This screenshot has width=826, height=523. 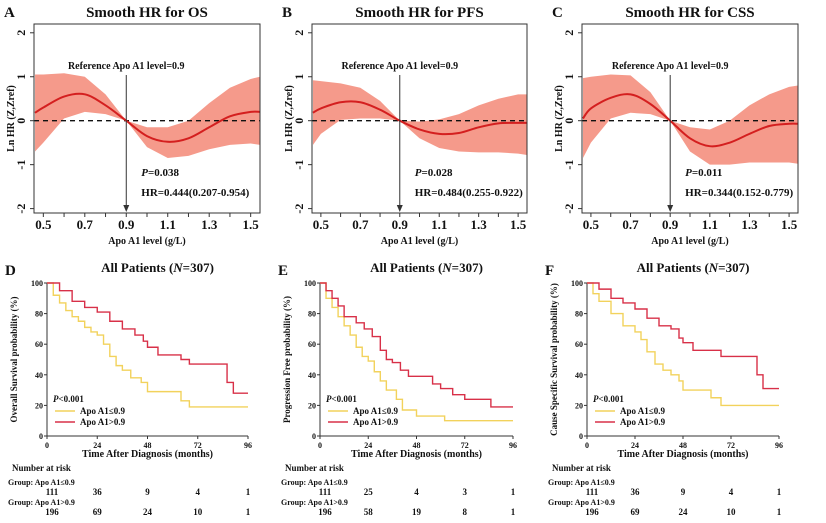 I want to click on y-axis-label: Progression Free probability (%), so click(x=287, y=359).